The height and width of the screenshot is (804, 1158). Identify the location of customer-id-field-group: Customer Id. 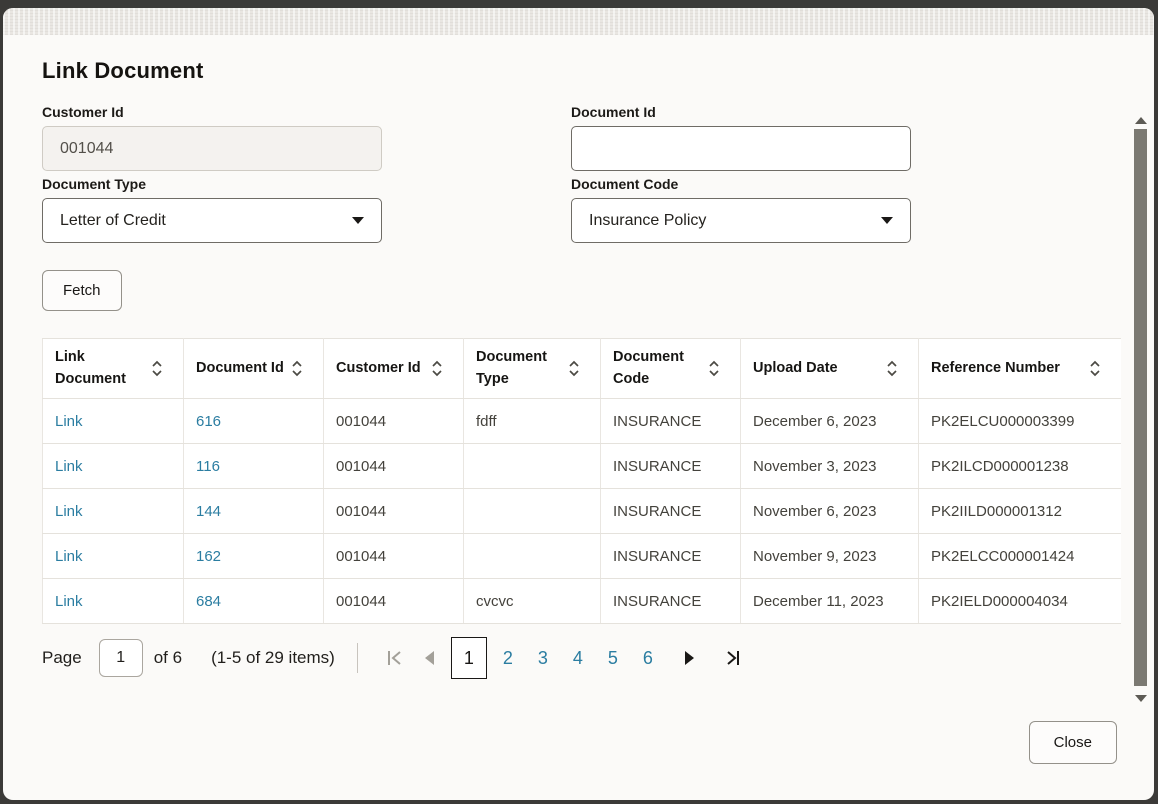
(212, 137).